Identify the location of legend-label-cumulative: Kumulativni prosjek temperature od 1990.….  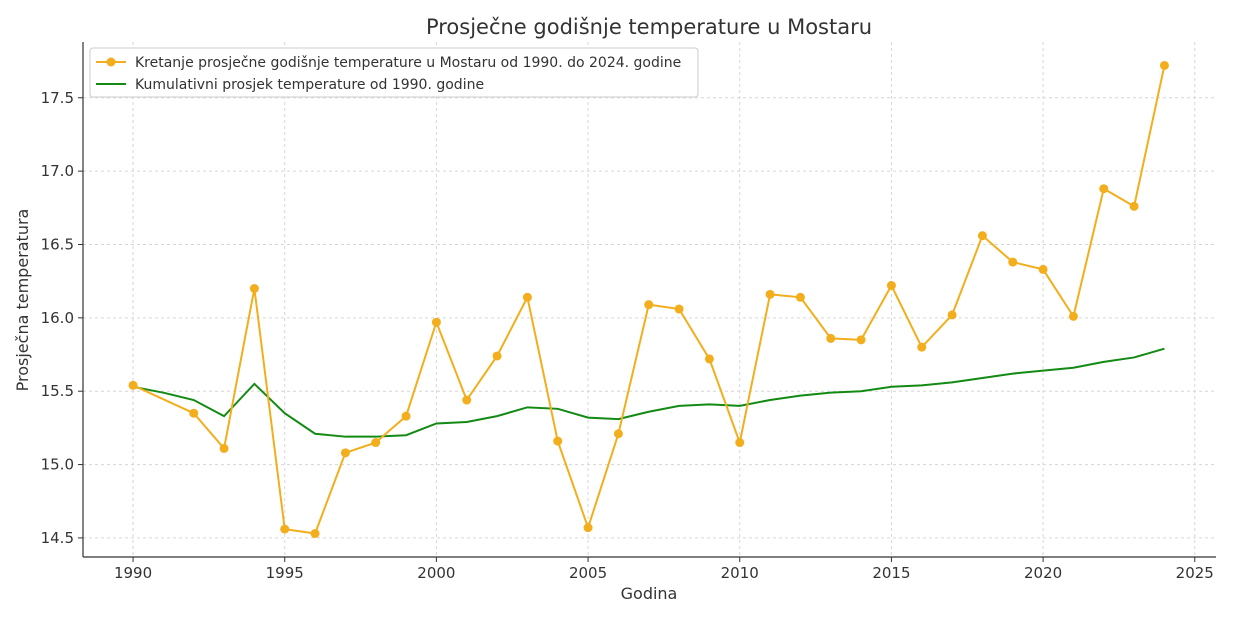
(309, 85).